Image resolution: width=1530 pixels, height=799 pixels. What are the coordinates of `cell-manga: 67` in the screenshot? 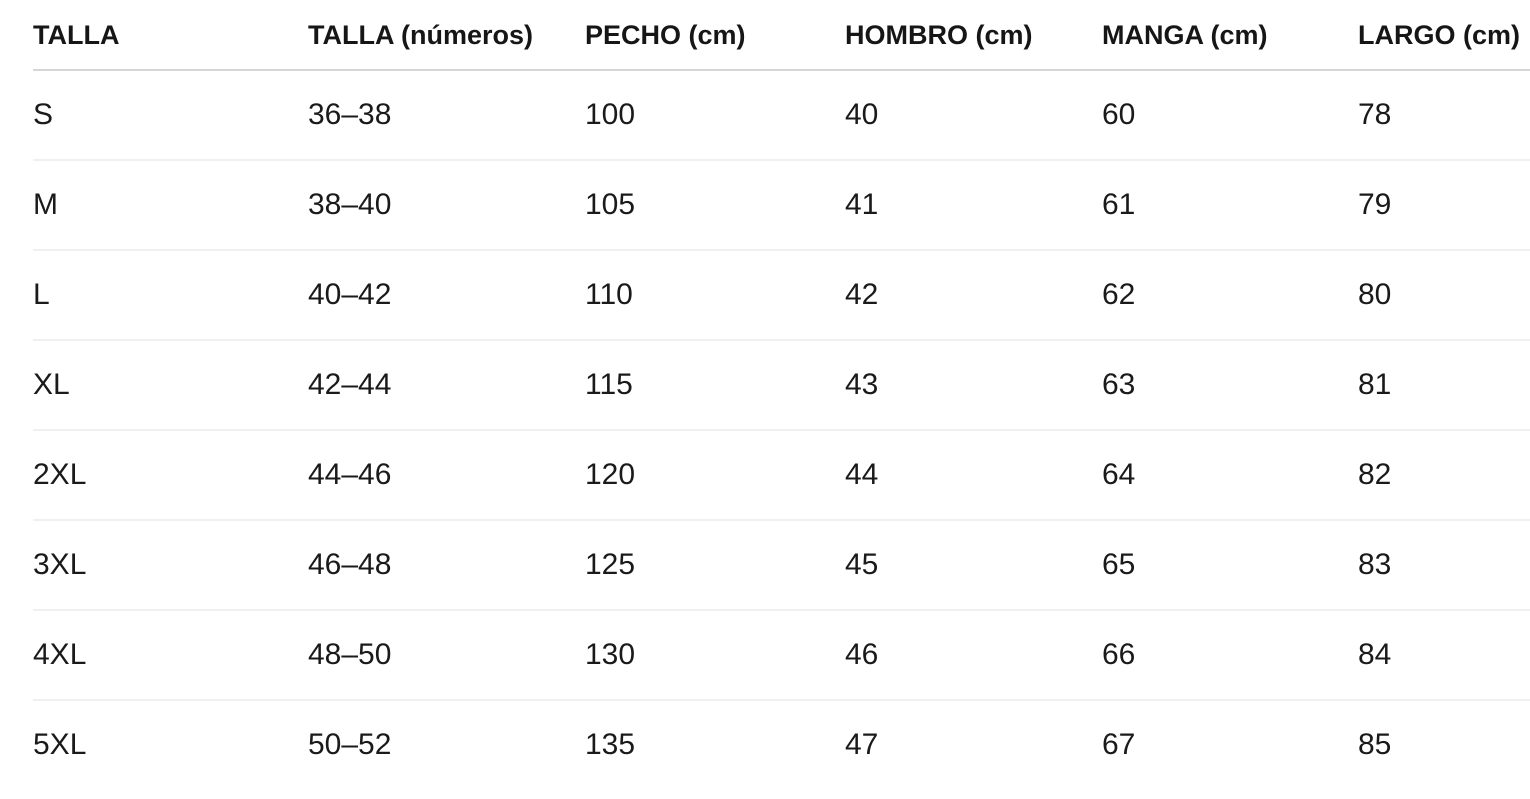 It's located at (1119, 744).